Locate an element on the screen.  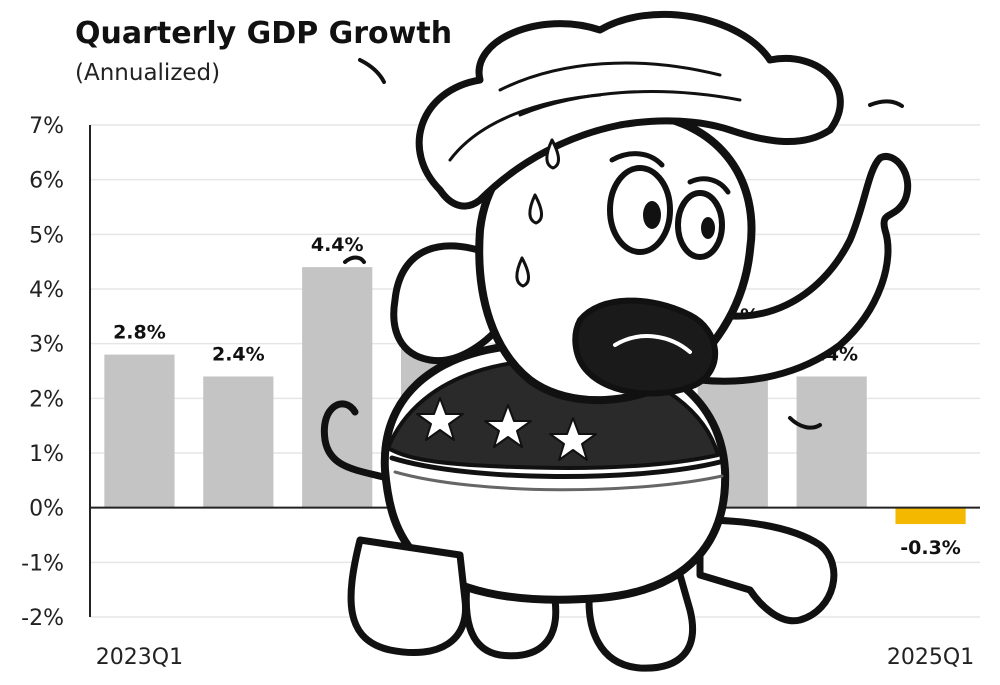
bar-2025Q1 is located at coordinates (930, 516).